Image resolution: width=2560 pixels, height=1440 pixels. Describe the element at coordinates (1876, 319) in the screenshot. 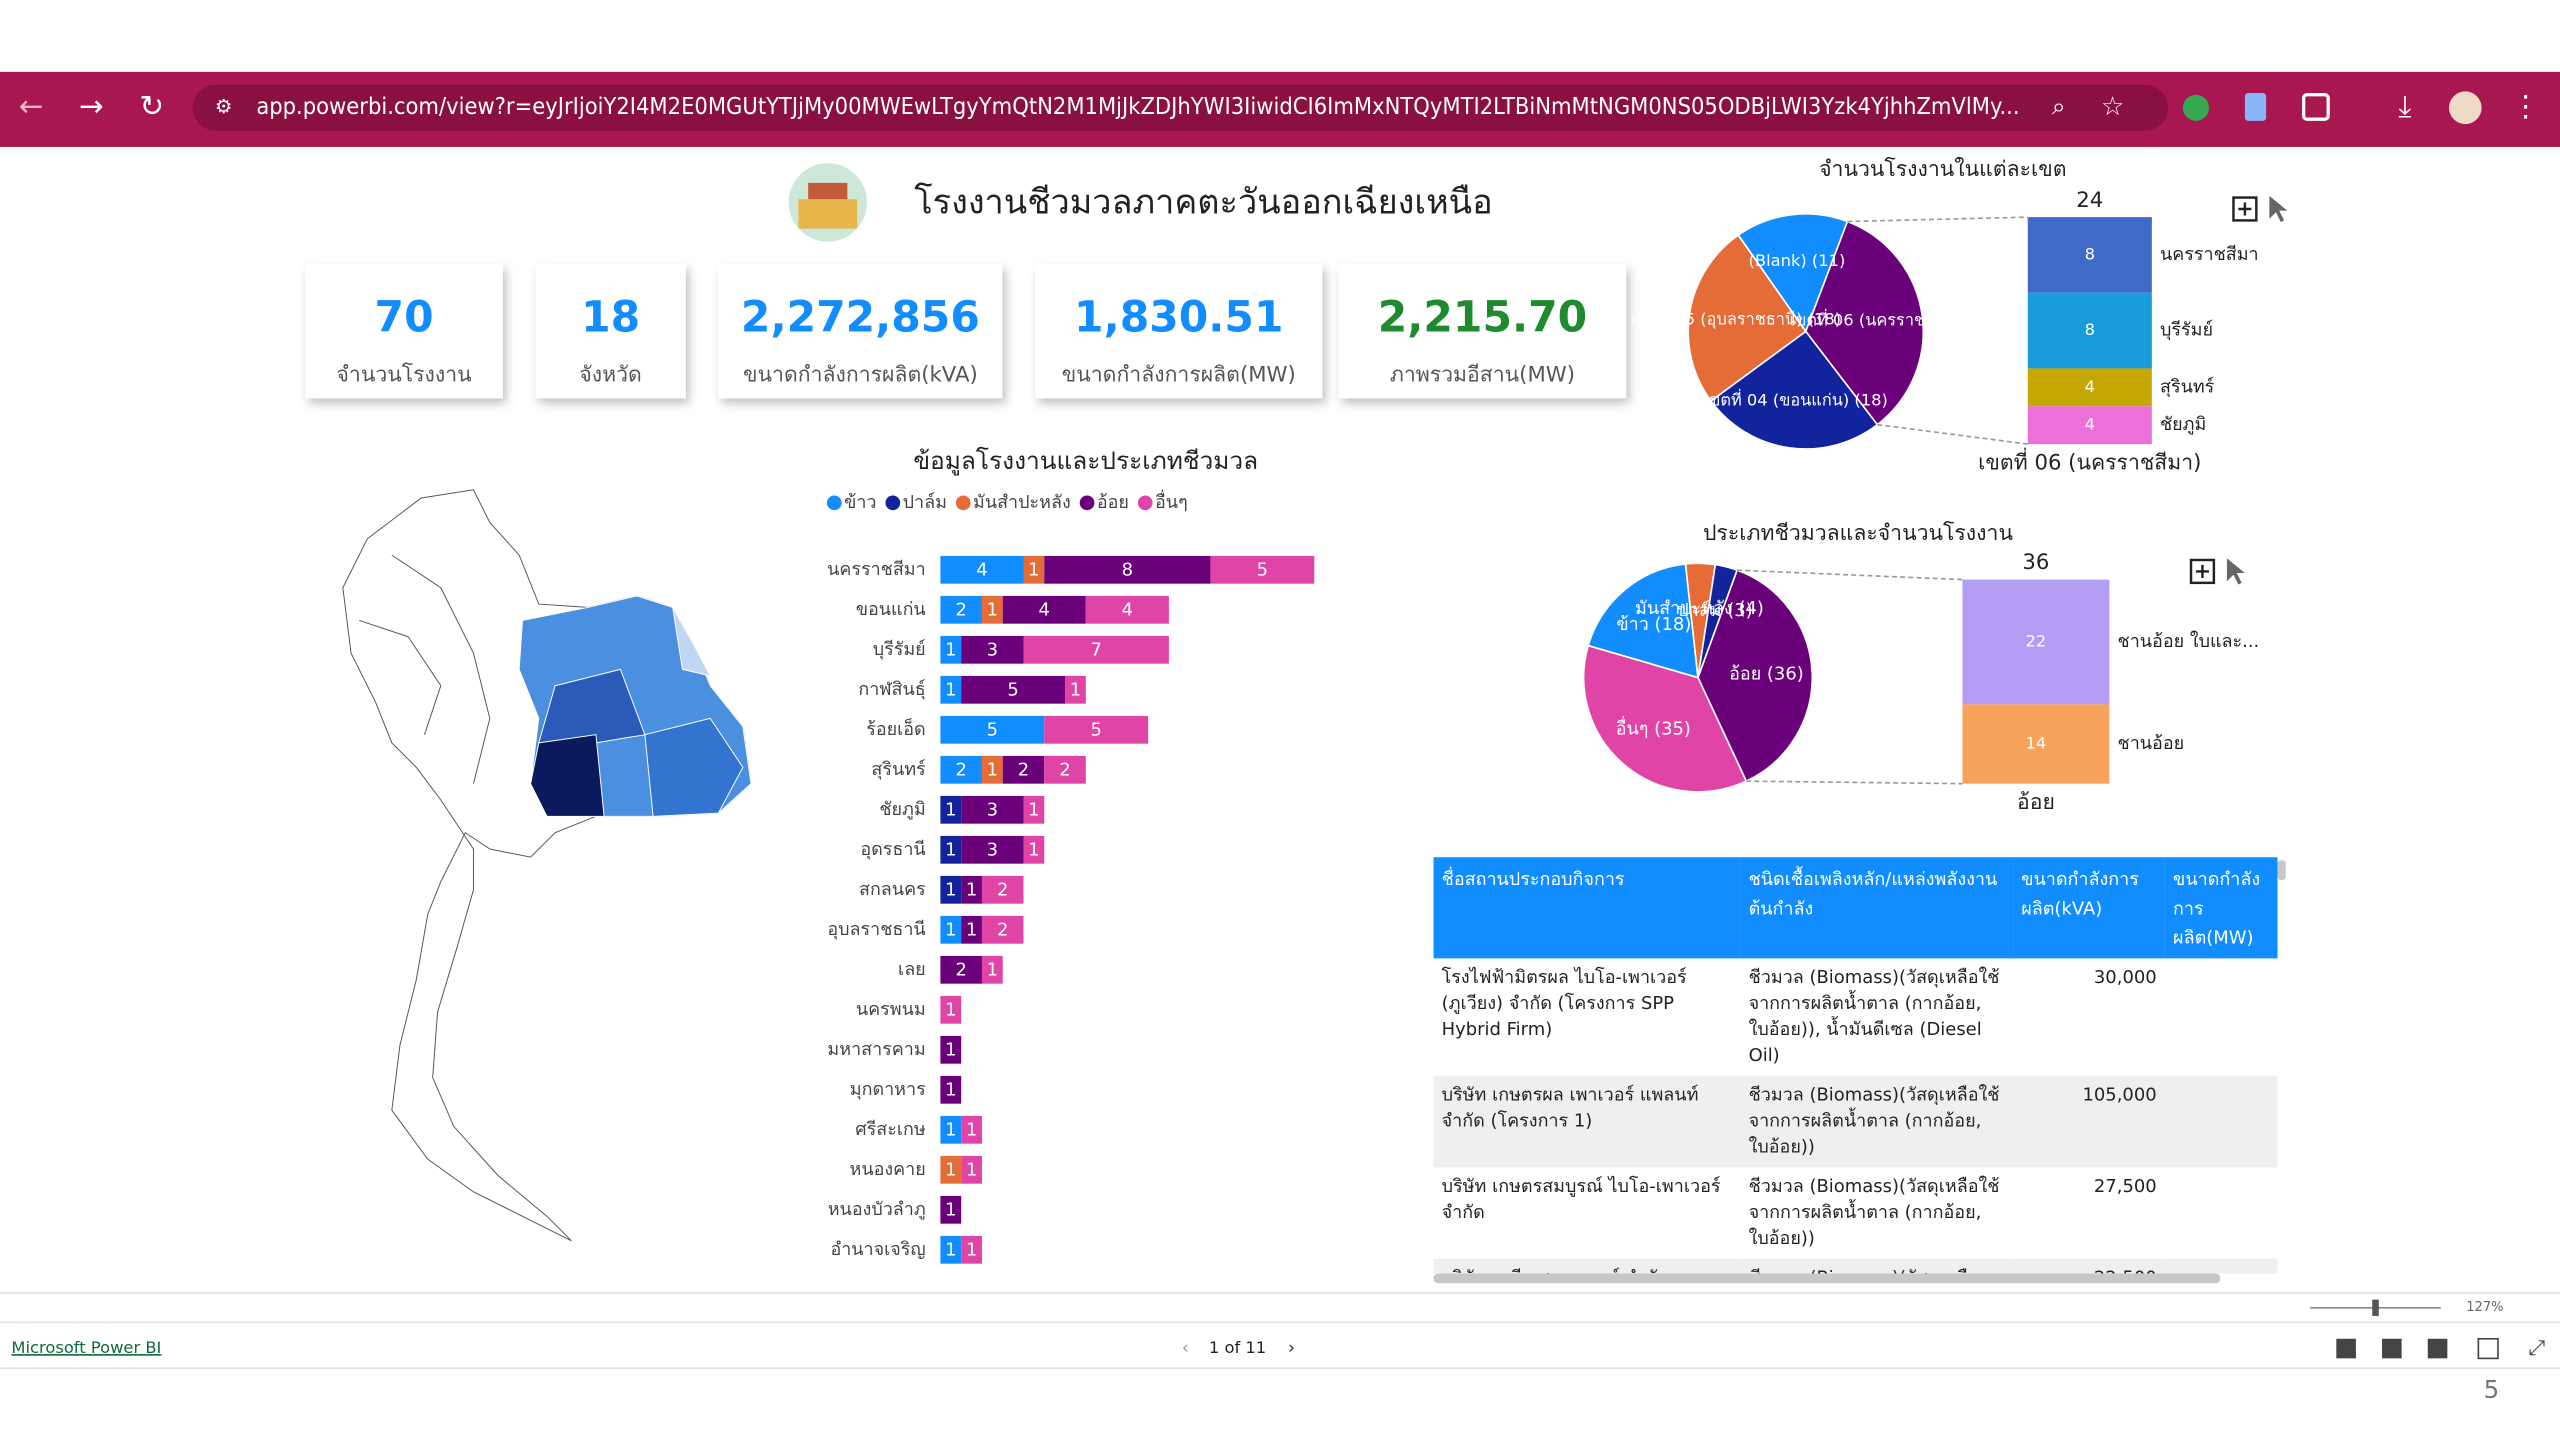

I see `slice-label: เขตที่ 06 (นครราชสีมา)` at that location.